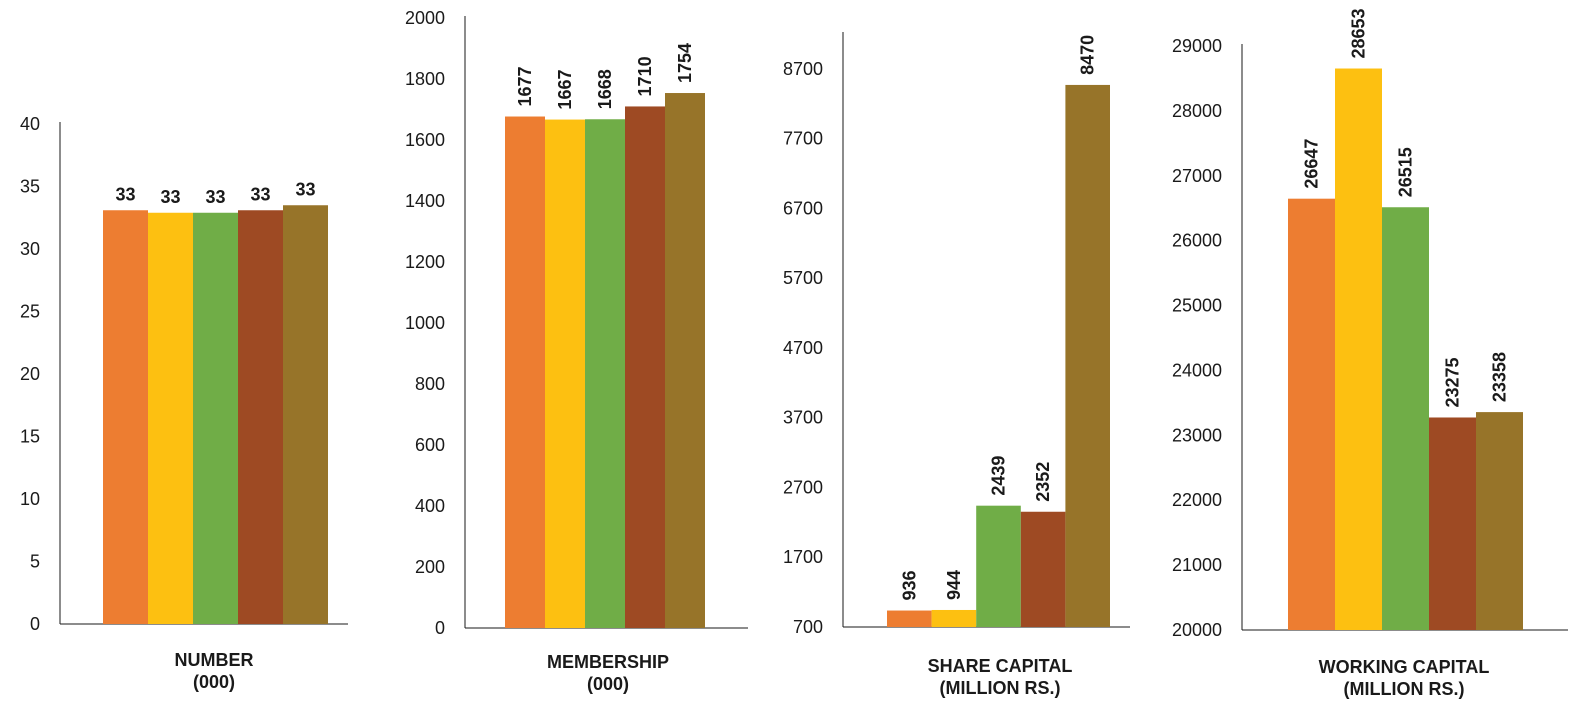 Image resolution: width=1596 pixels, height=727 pixels. Describe the element at coordinates (565, 90) in the screenshot. I see `data-label: 1667` at that location.